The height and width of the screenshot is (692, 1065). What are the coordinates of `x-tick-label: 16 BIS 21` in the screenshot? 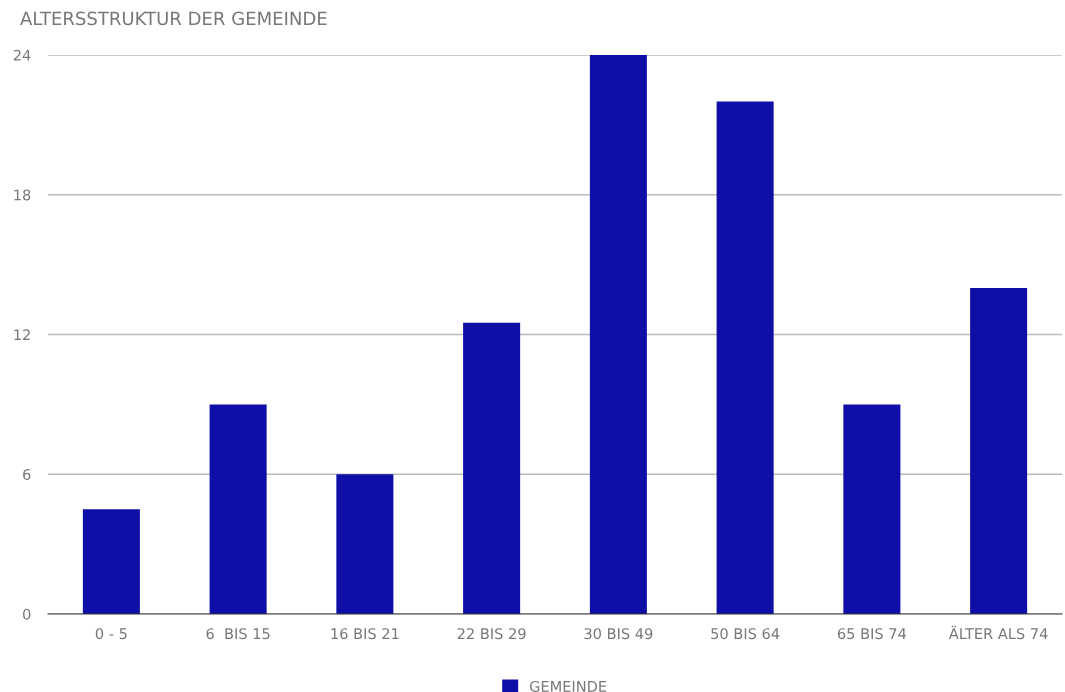 It's located at (365, 634).